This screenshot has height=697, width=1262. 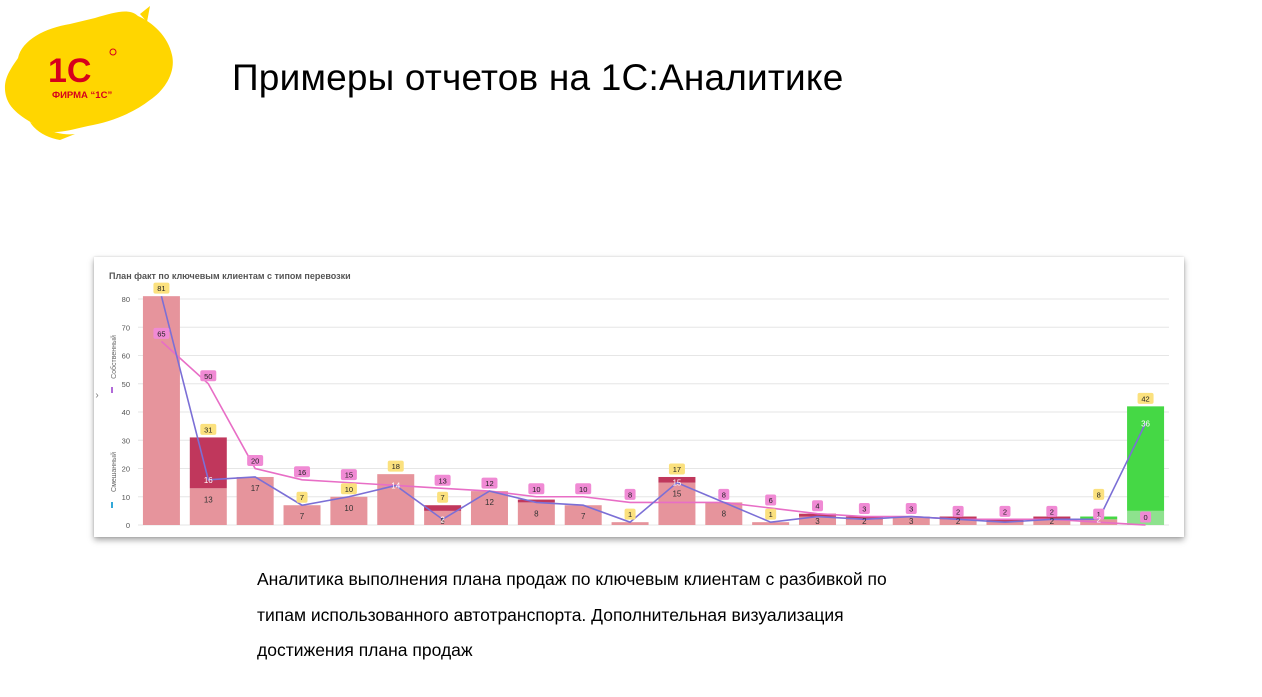 What do you see at coordinates (126, 497) in the screenshot?
I see `y-tick-label: 10` at bounding box center [126, 497].